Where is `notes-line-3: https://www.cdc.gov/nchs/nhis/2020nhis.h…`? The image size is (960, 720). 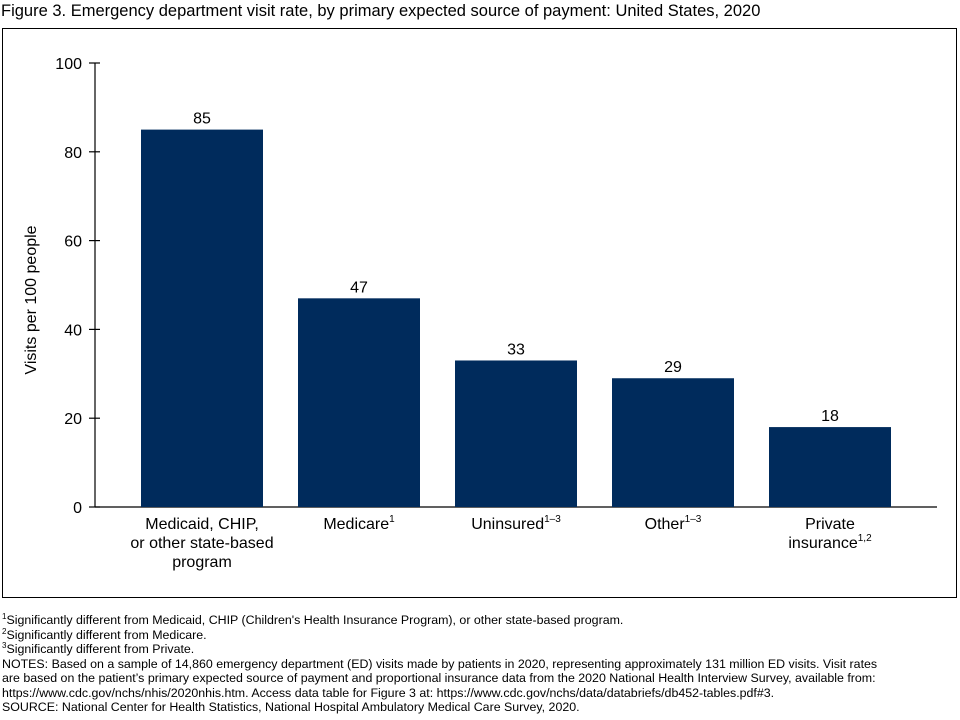
notes-line-3: https://www.cdc.gov/nchs/nhis/2020nhis.h… is located at coordinates (388, 692).